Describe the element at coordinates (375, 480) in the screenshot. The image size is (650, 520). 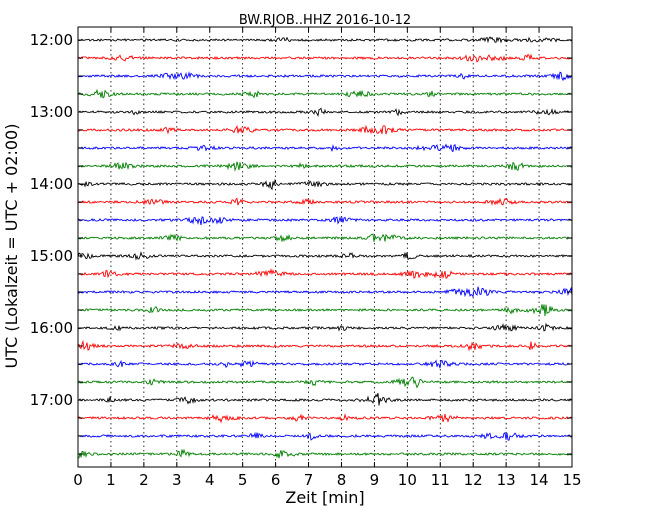
I see `x-tick-label: 9` at that location.